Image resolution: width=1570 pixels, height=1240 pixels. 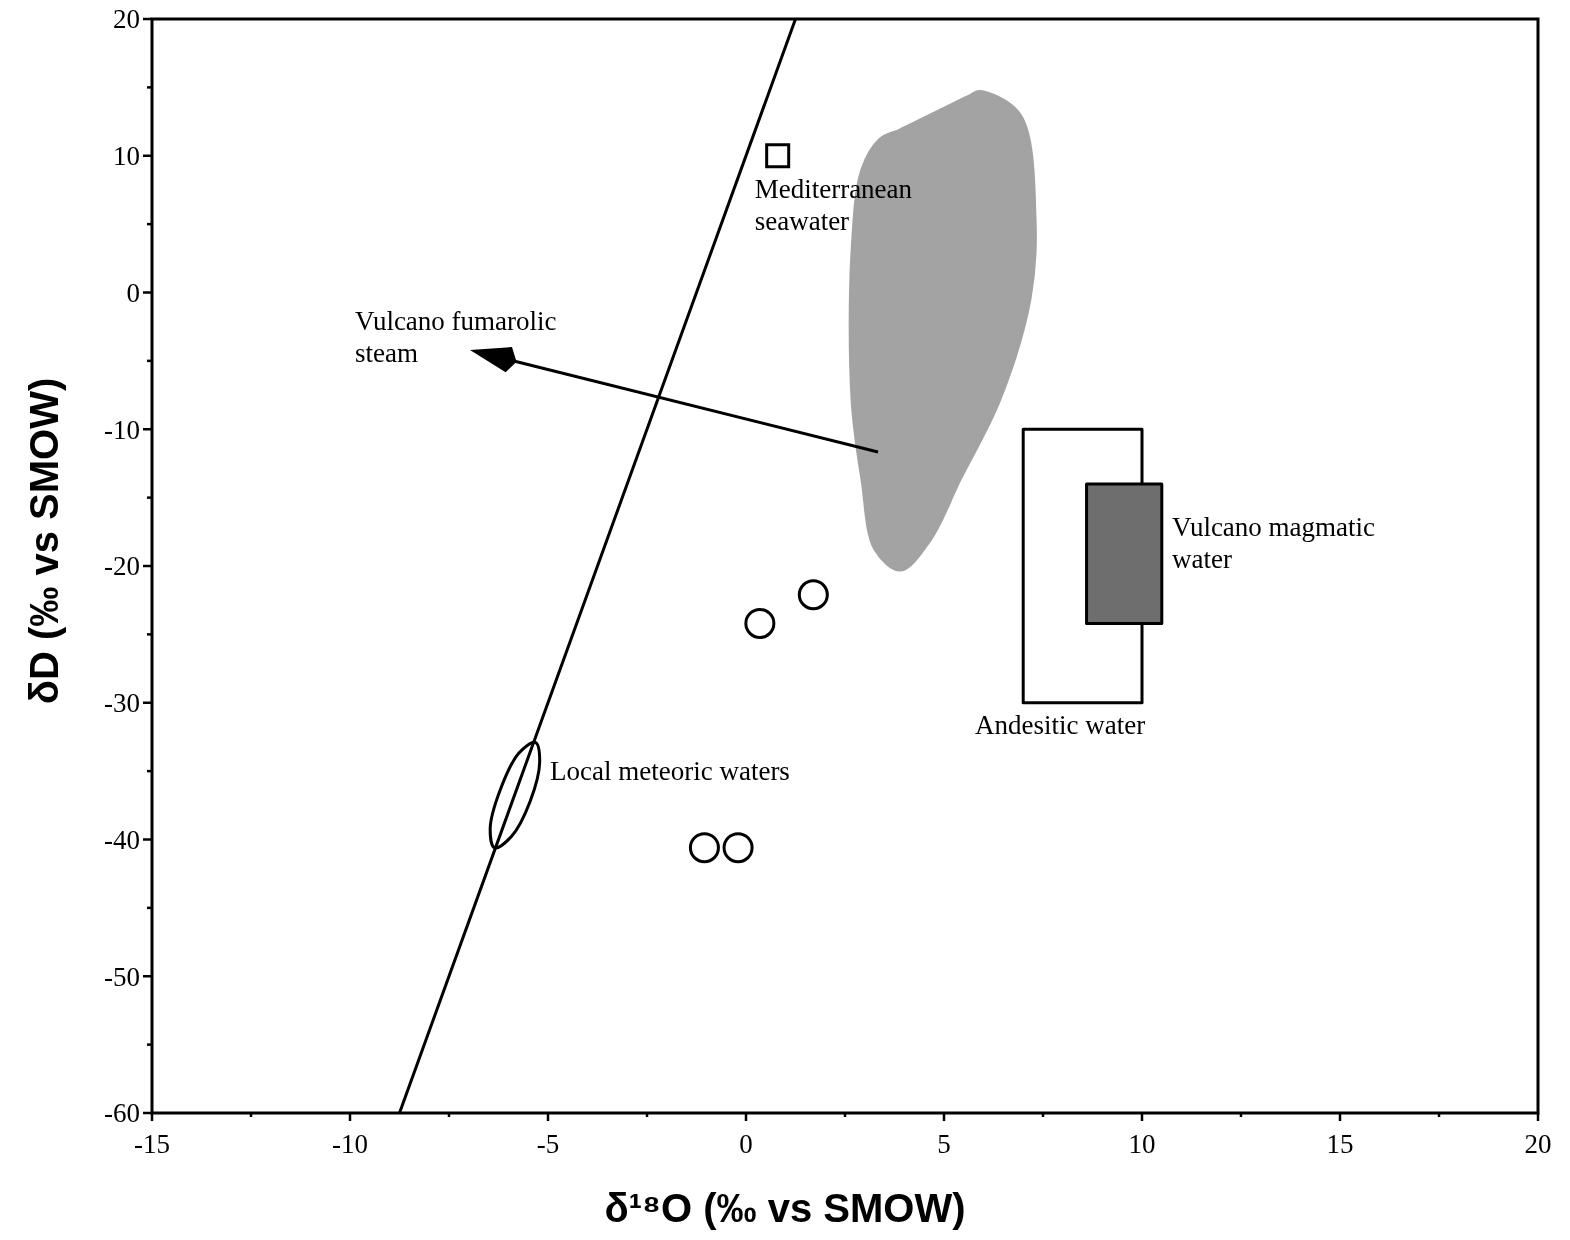 What do you see at coordinates (122, 429) in the screenshot?
I see `y-tick-label: -10` at bounding box center [122, 429].